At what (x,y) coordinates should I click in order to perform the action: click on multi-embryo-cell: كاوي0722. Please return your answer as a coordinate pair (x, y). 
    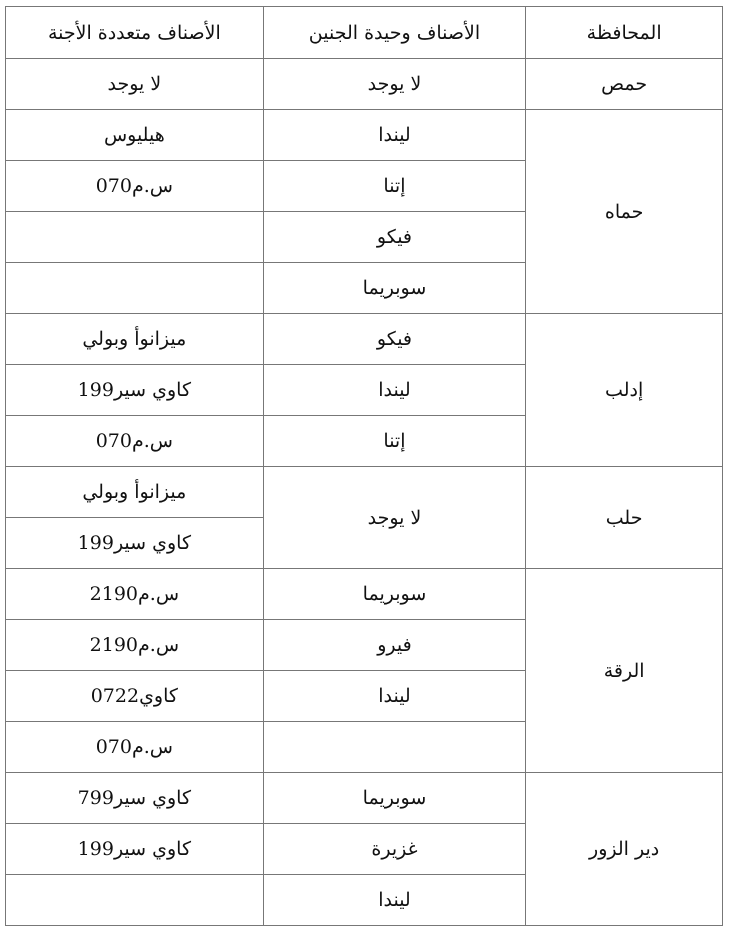
    Looking at the image, I should click on (134, 696).